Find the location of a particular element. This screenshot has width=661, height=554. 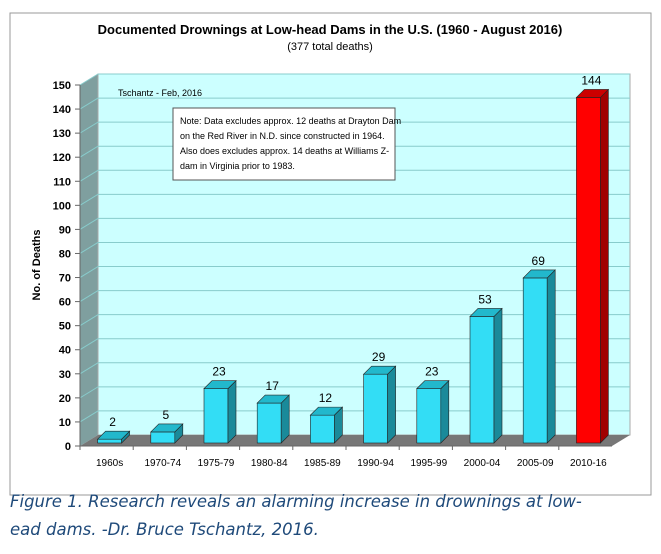

y-tick-label: 40 is located at coordinates (65, 351).